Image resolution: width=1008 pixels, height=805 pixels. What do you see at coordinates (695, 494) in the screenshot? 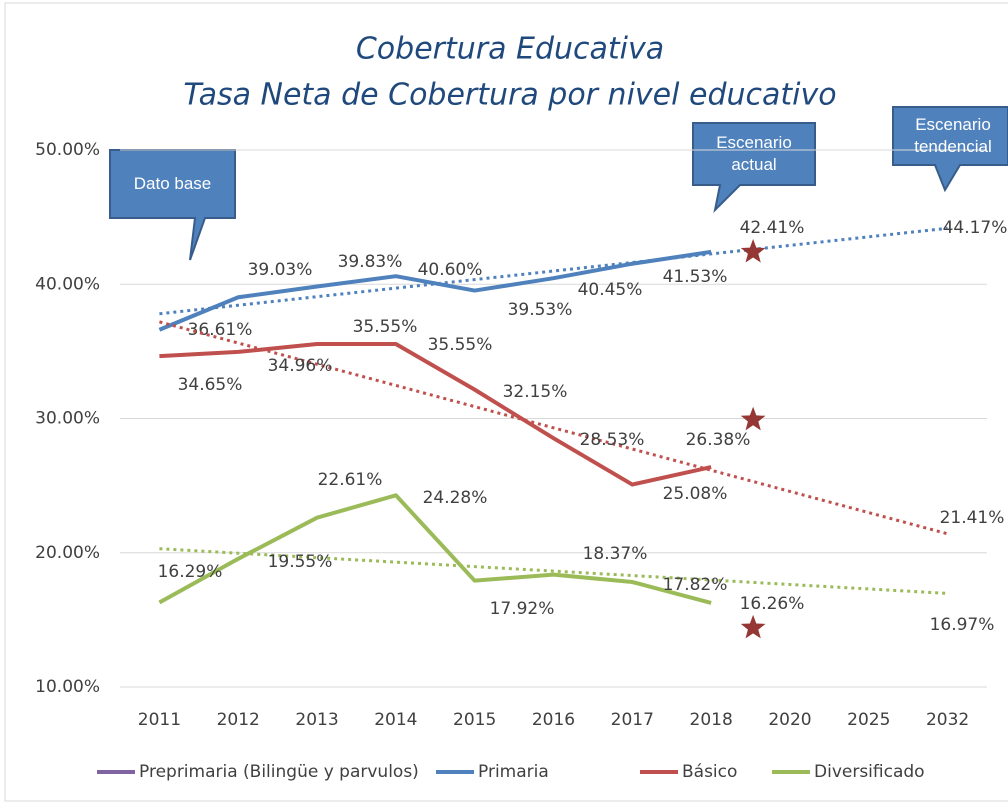
I see `data-label: 25.08%` at bounding box center [695, 494].